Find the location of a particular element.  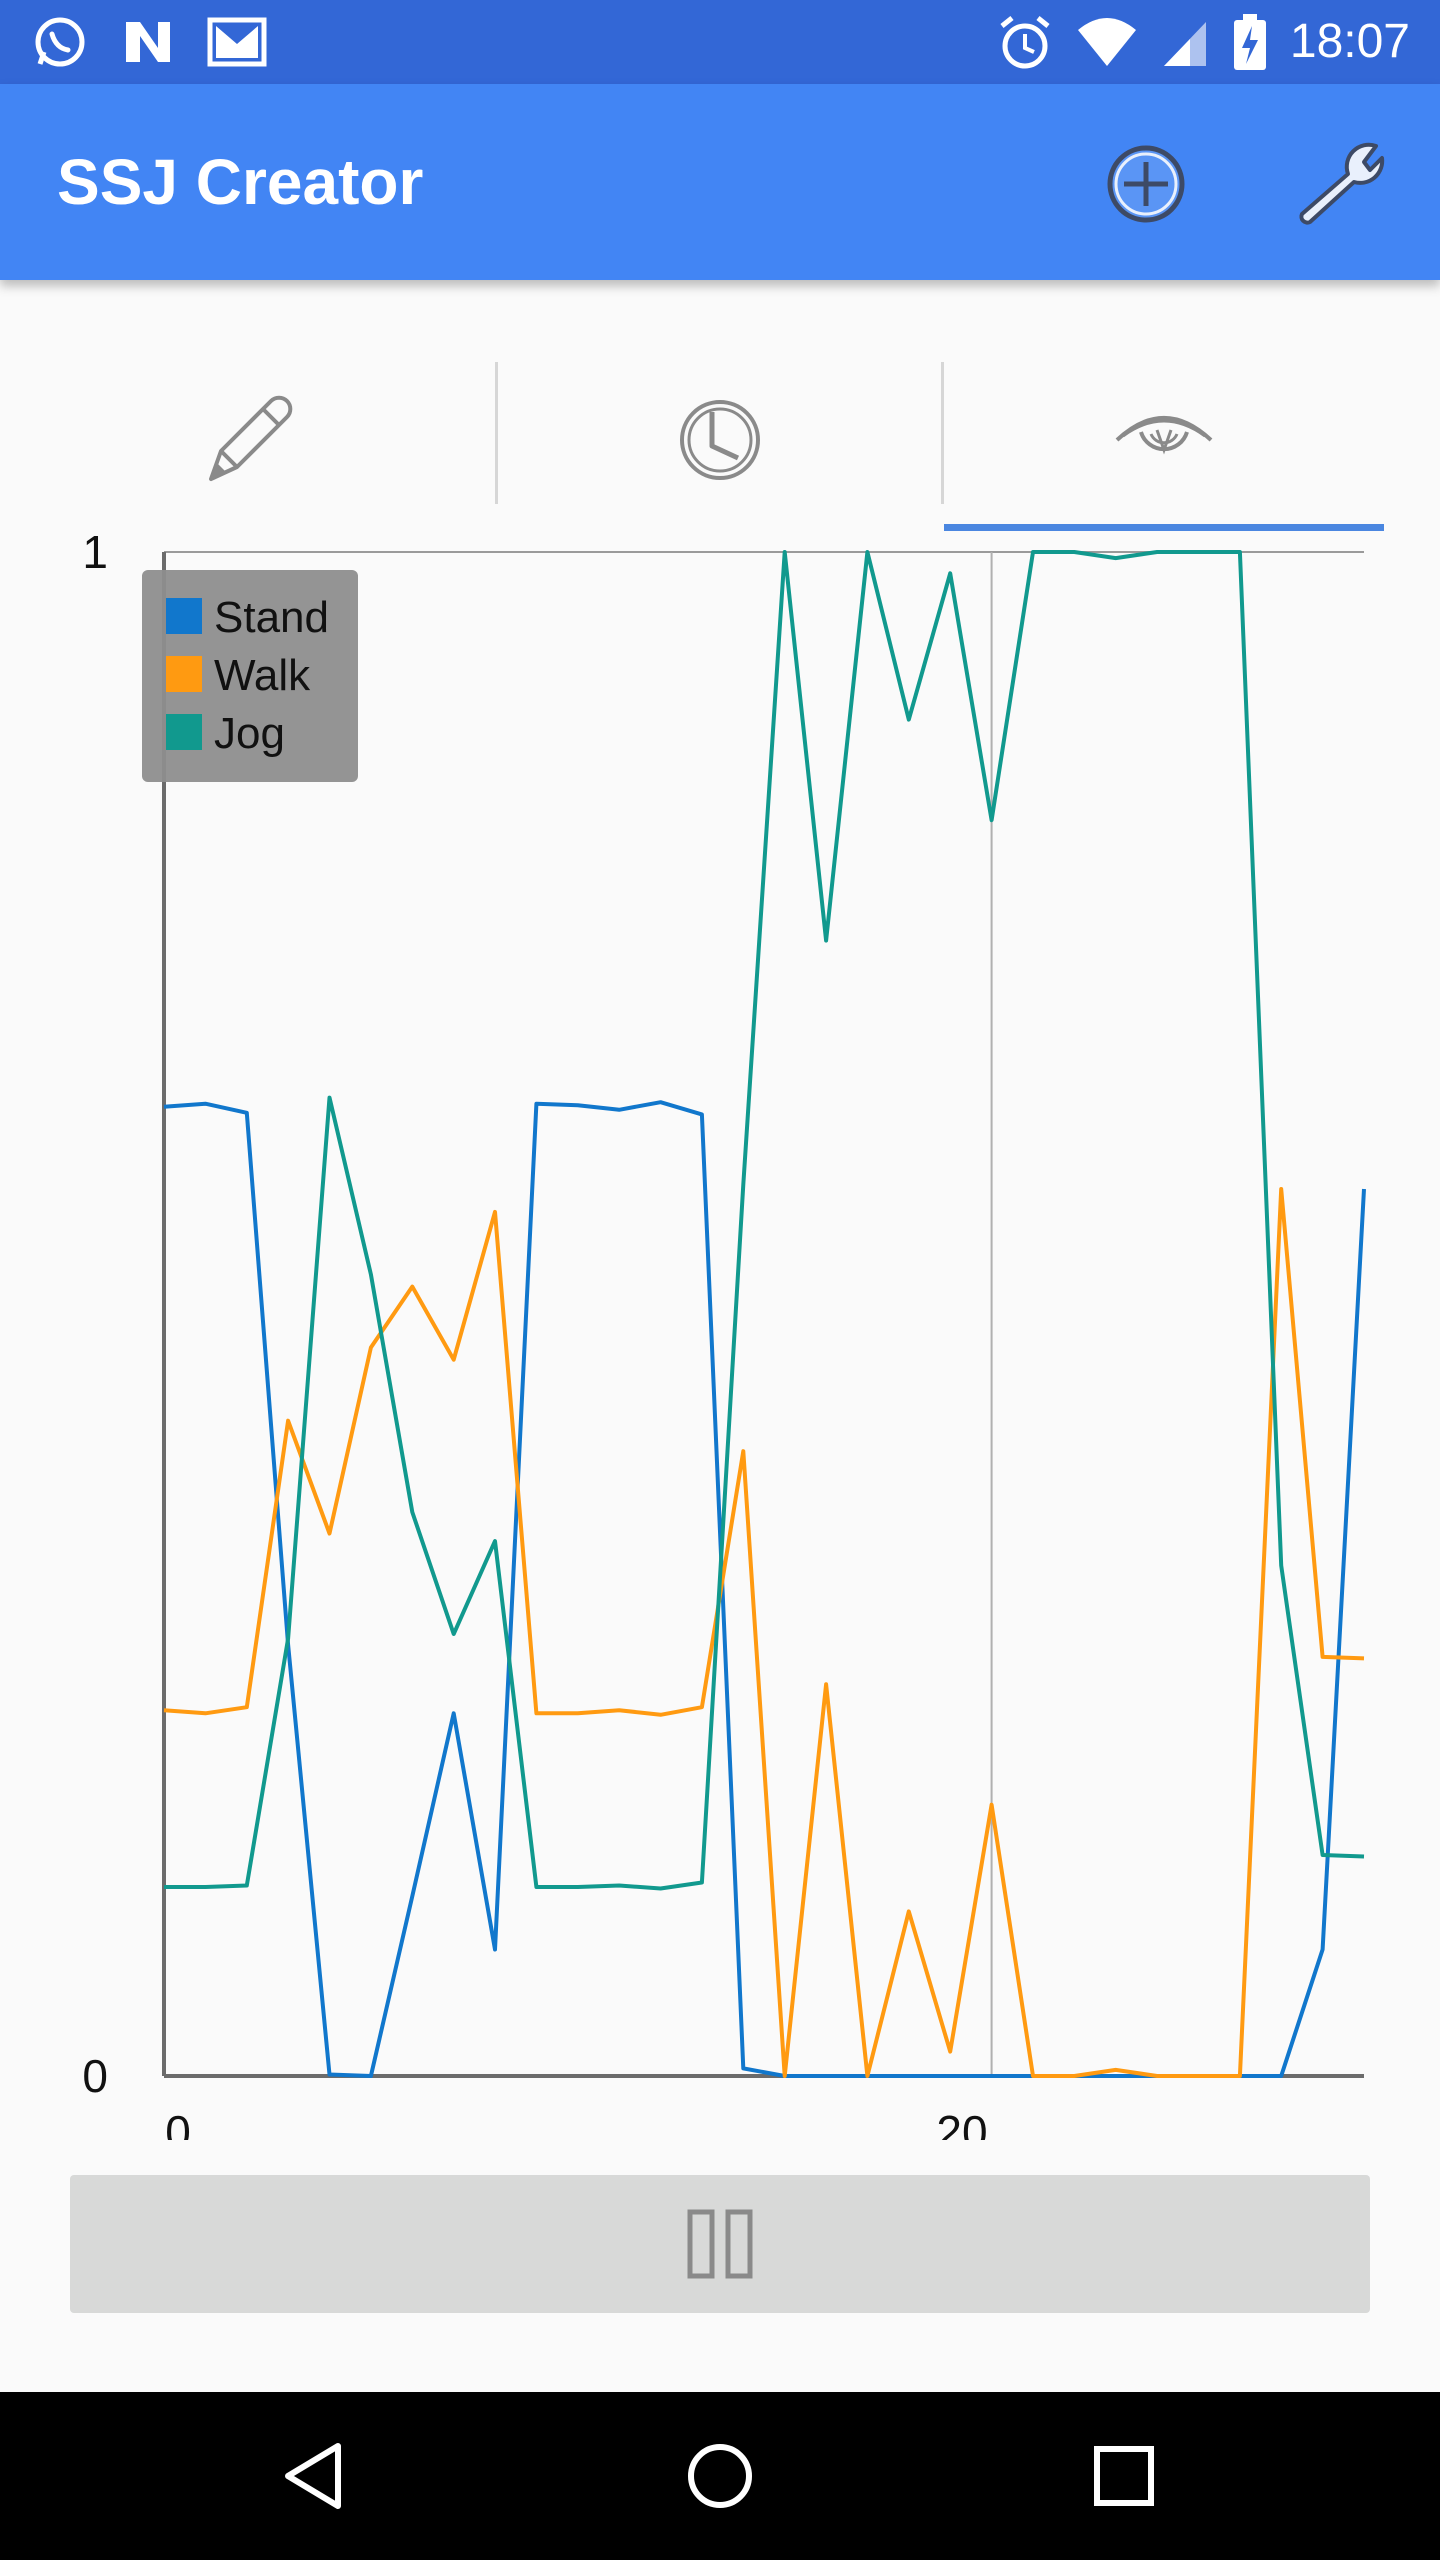

eye-icon is located at coordinates (1164, 435).